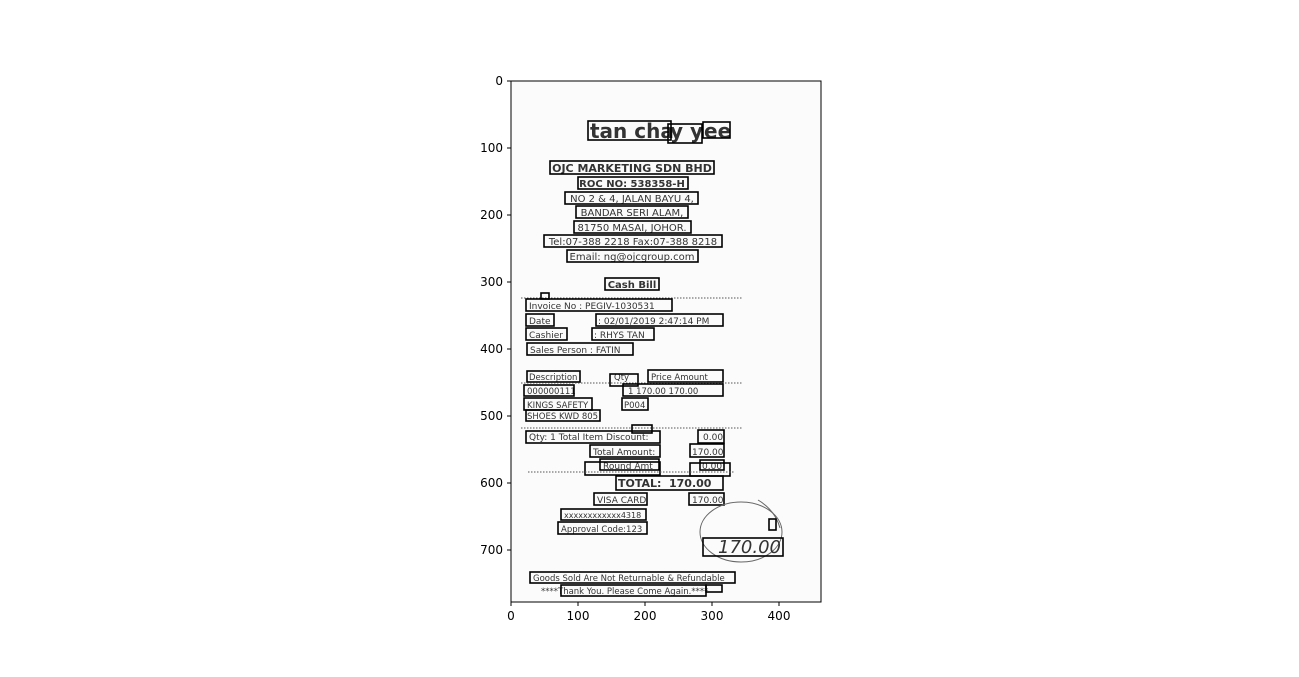 The image size is (1299, 677). I want to click on total-box, so click(669, 483).